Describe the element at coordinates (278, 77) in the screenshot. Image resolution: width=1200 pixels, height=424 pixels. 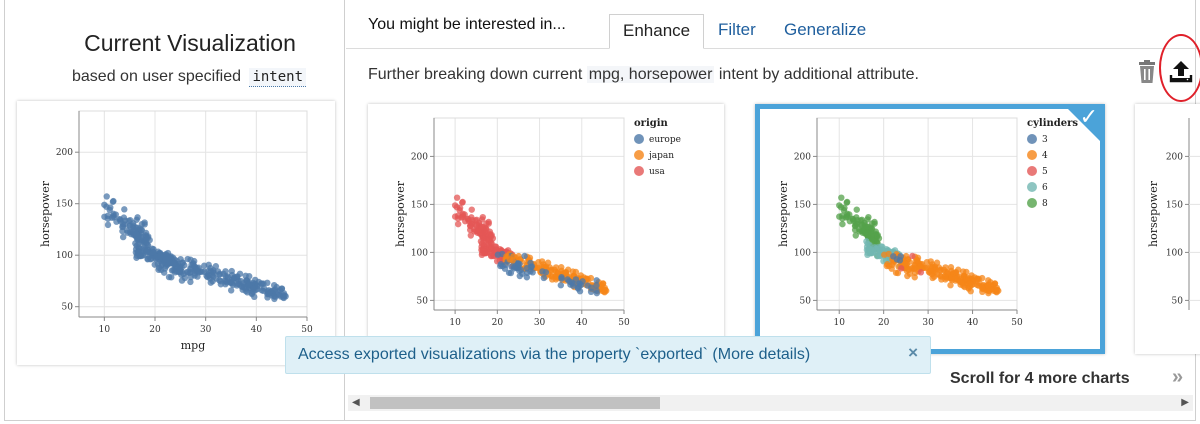
I see `intent-chip: intent` at that location.